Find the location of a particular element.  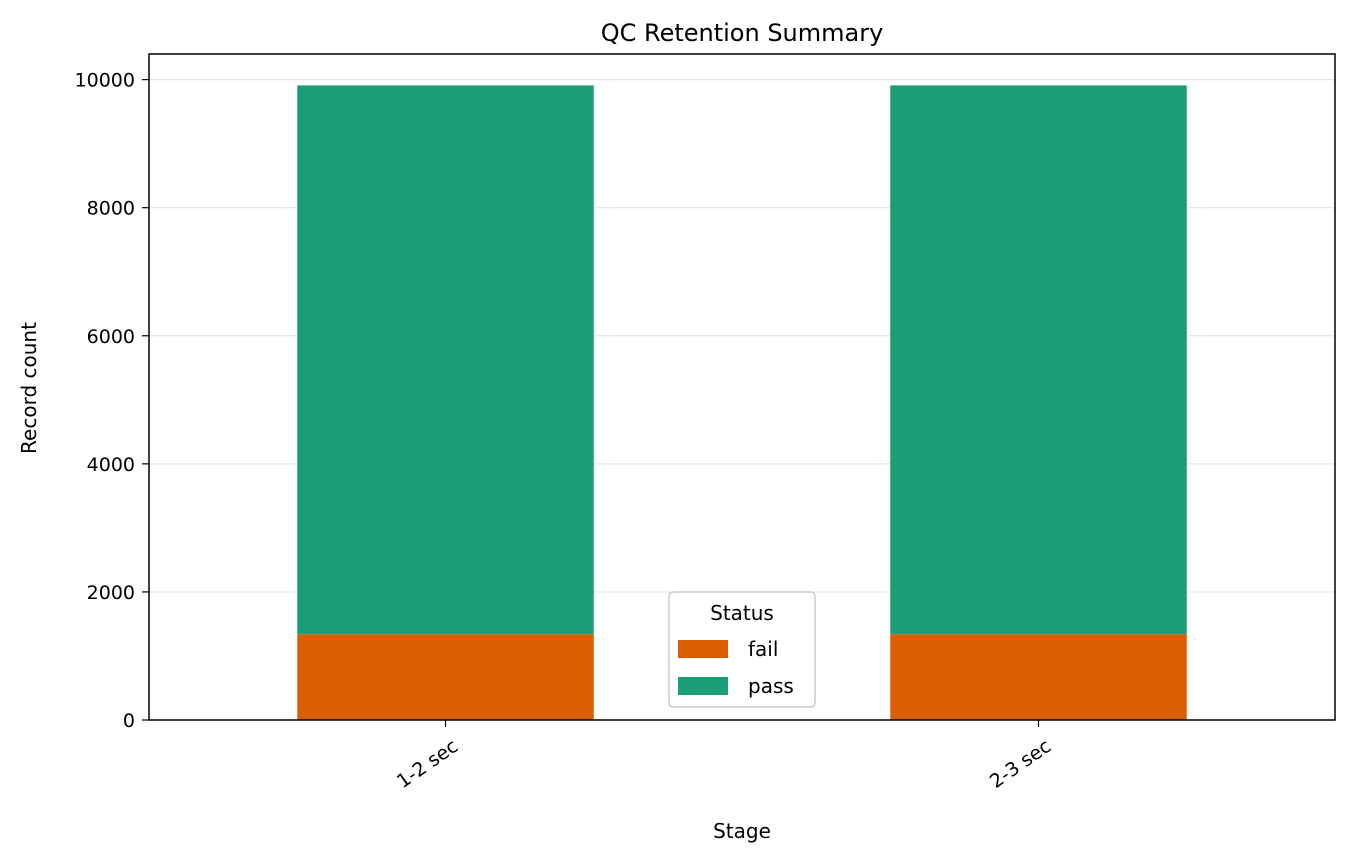

legend-label-fail: fail is located at coordinates (763, 649).